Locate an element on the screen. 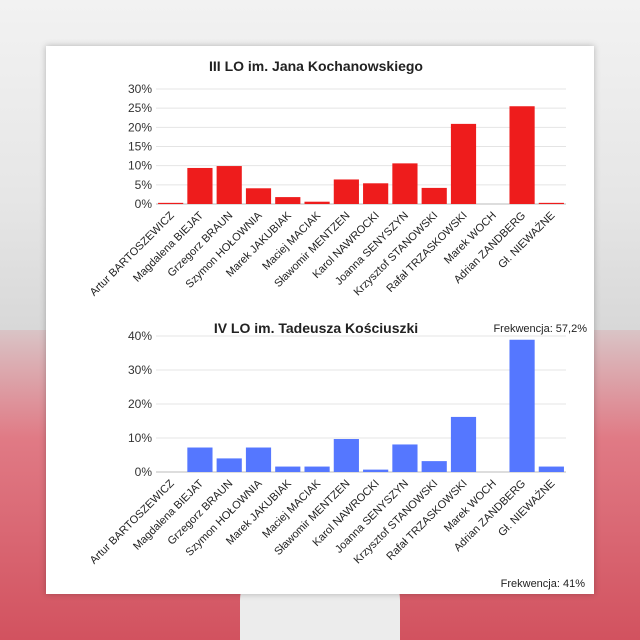 The image size is (640, 640). chart1-ytick-label: 15% is located at coordinates (140, 147).